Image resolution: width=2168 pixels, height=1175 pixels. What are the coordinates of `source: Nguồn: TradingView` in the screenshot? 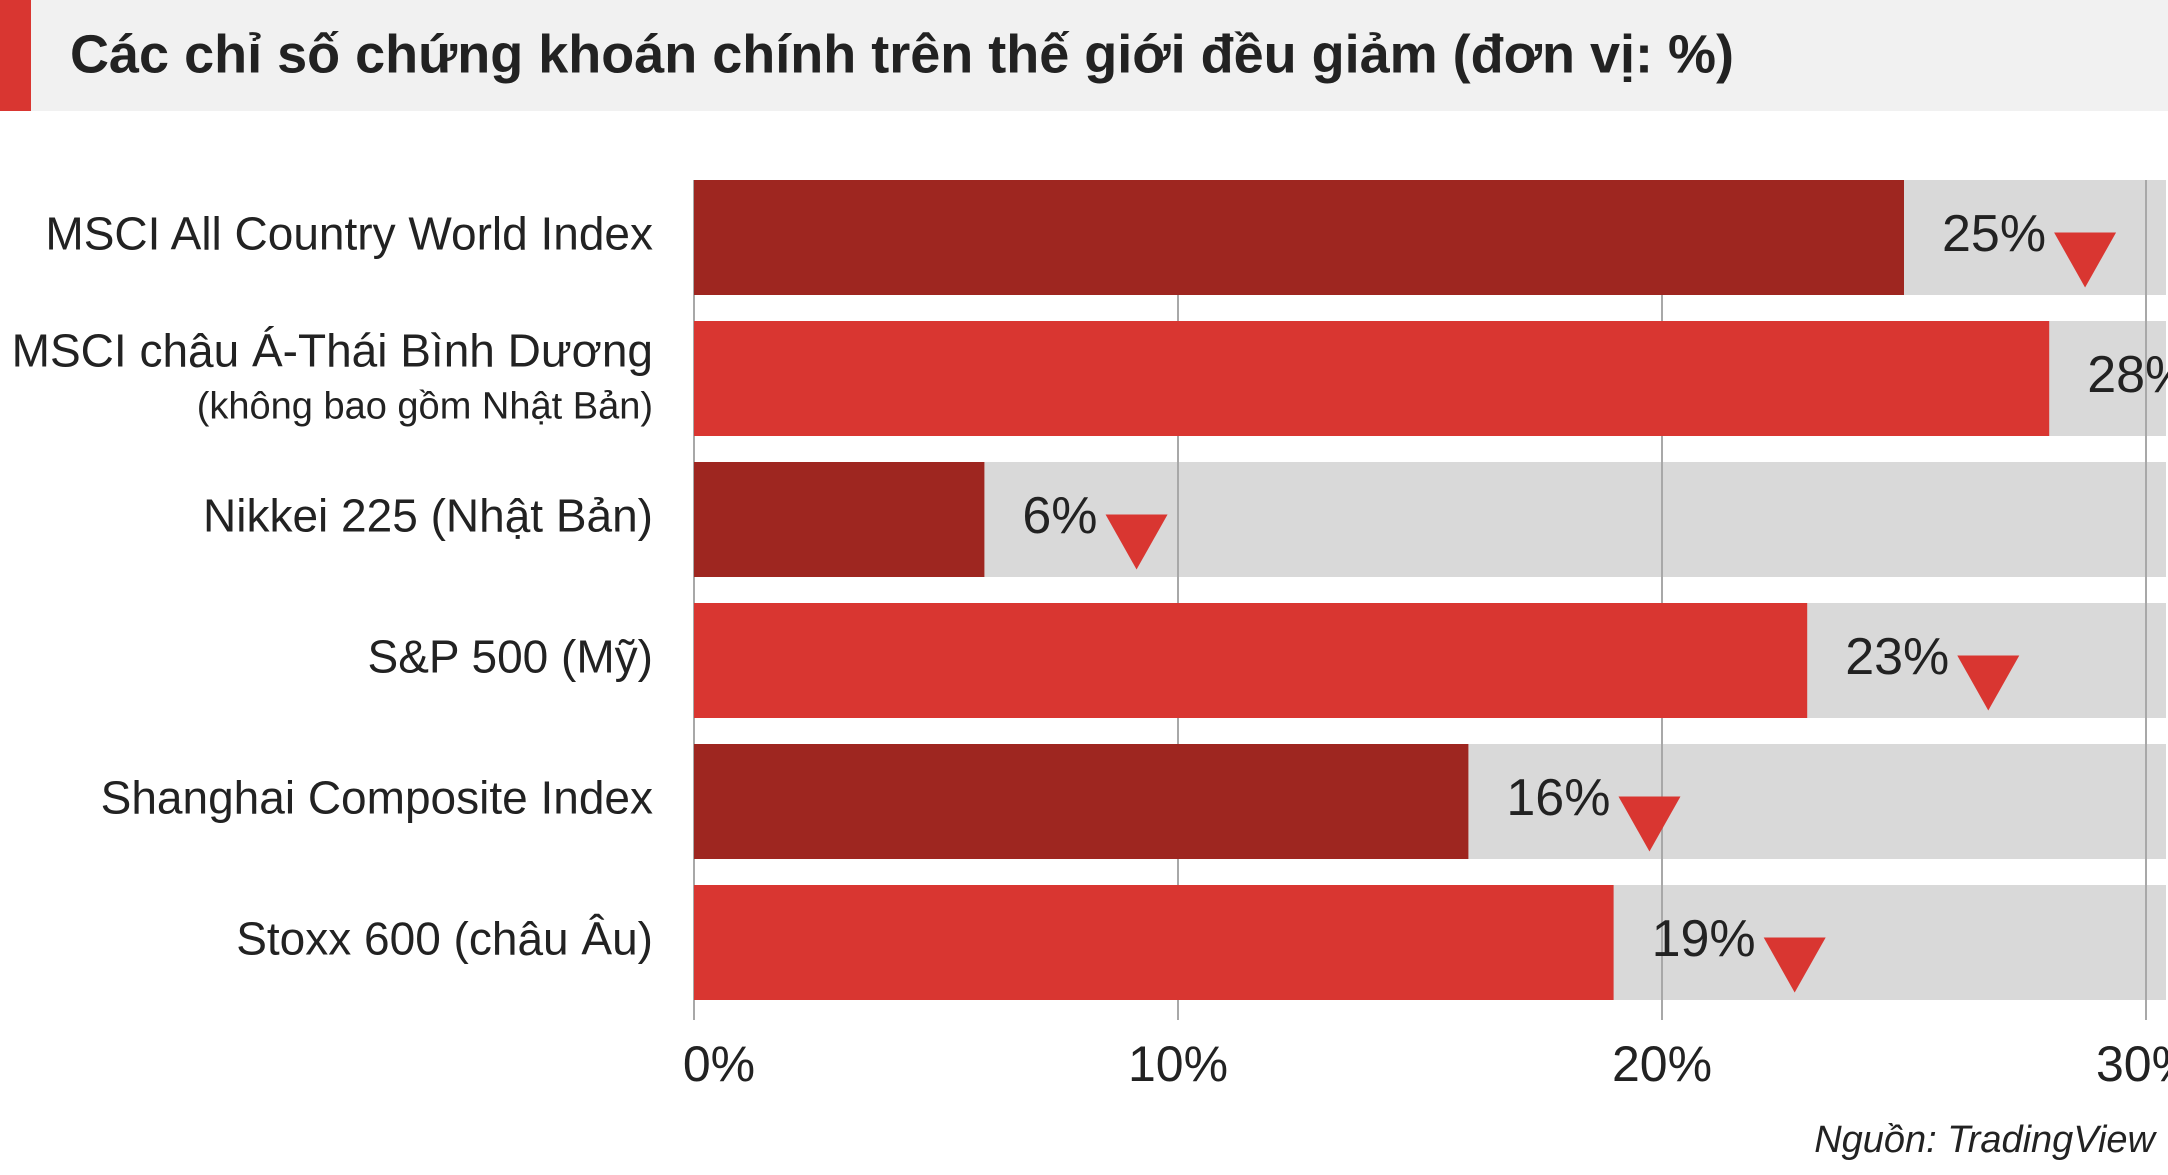 It's located at (1985, 1140).